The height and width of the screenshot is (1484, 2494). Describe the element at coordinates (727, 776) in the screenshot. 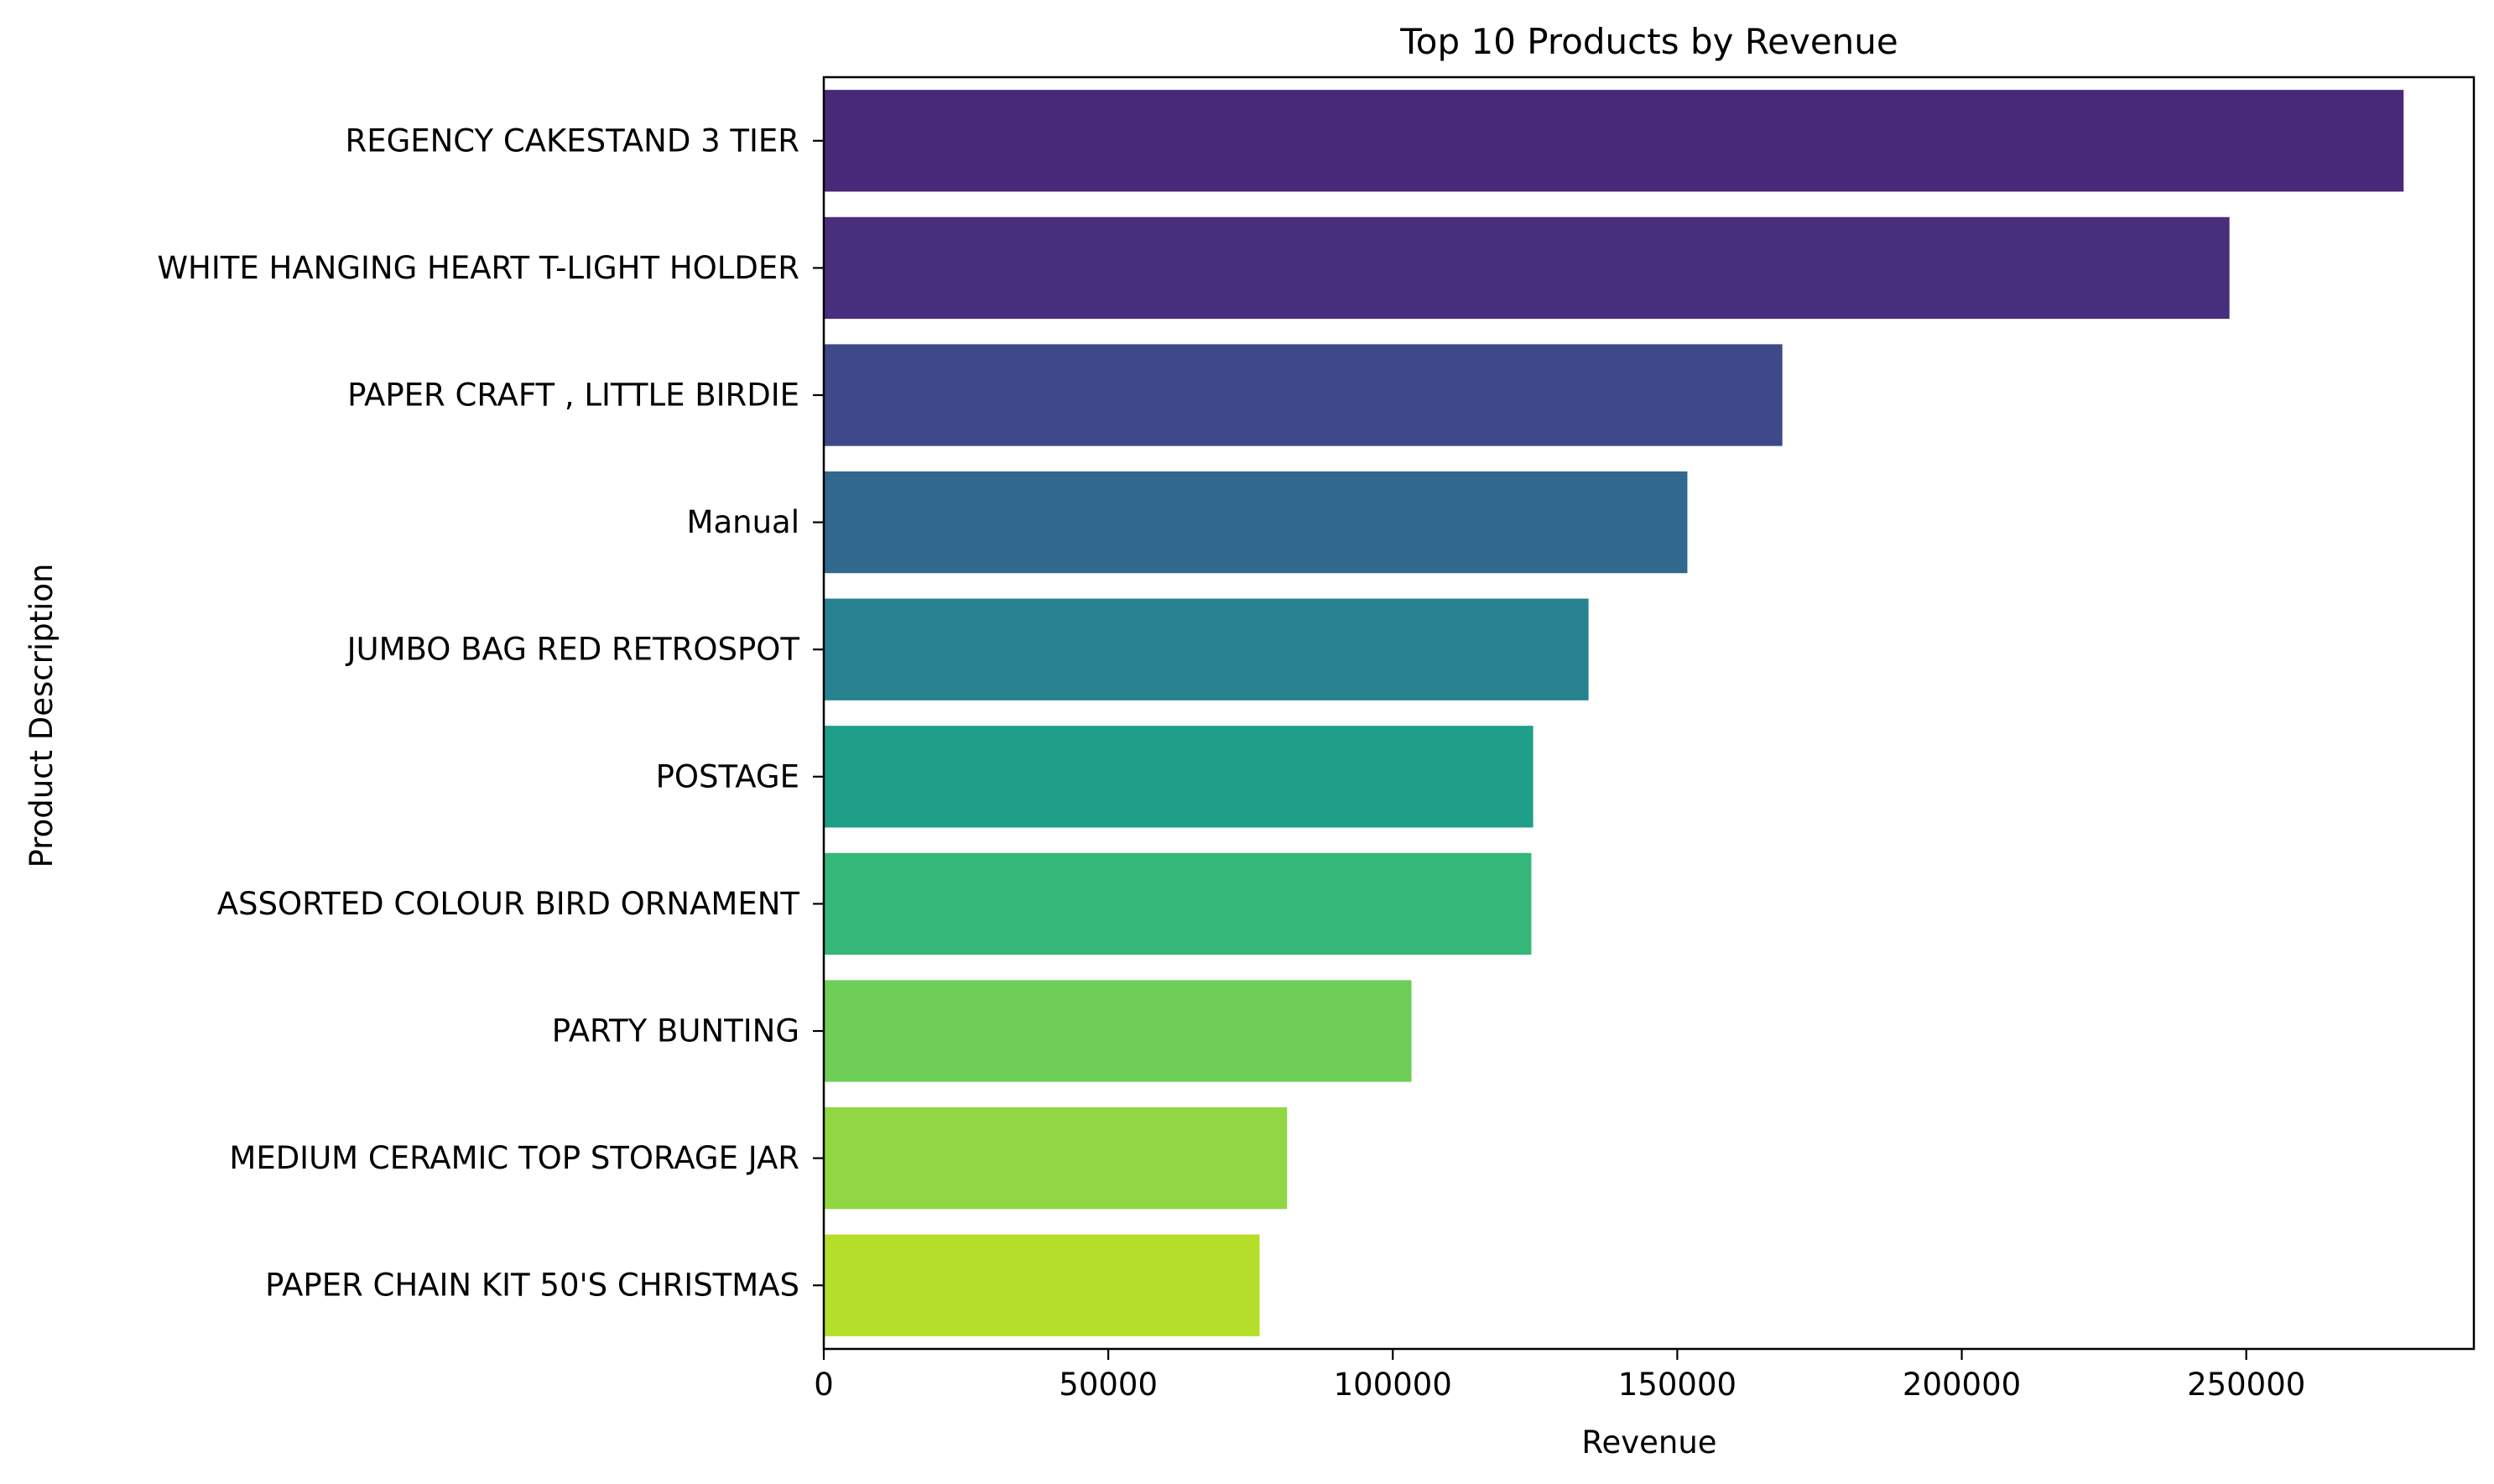

I see `y-tick-label: POSTAGE` at that location.